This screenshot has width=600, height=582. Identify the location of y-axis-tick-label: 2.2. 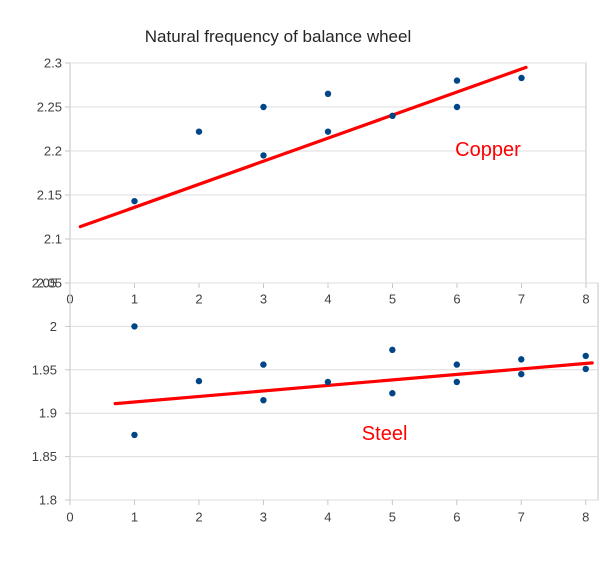
(53, 151).